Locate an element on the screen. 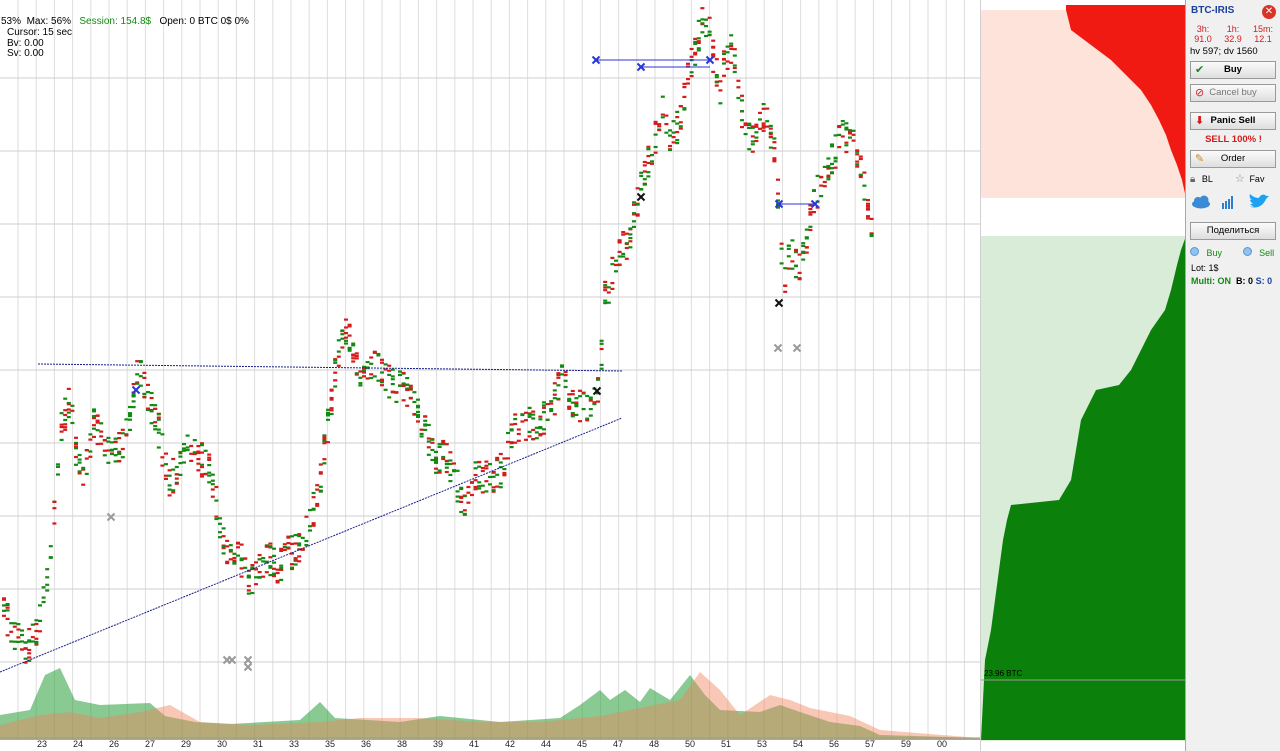 The width and height of the screenshot is (1280, 751). cancelled-order-marker is located at coordinates (248, 660).